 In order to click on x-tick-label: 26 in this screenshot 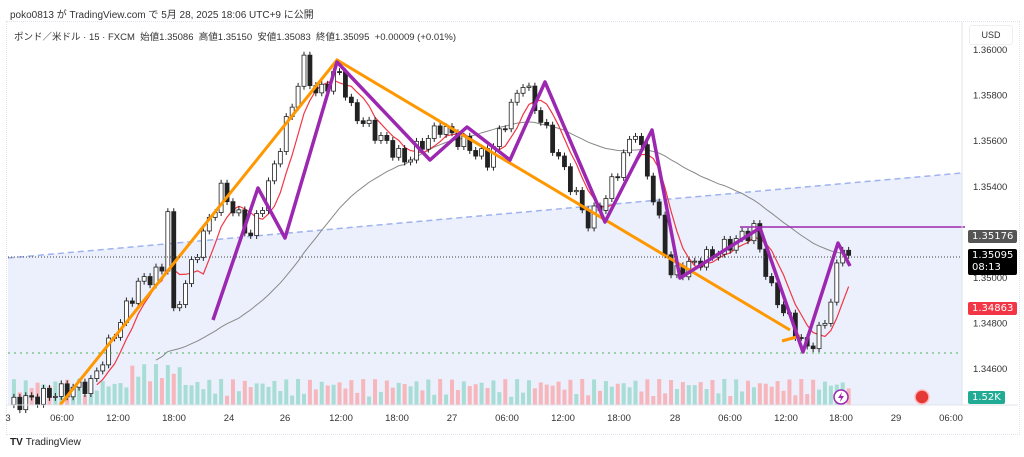, I will do `click(285, 418)`.